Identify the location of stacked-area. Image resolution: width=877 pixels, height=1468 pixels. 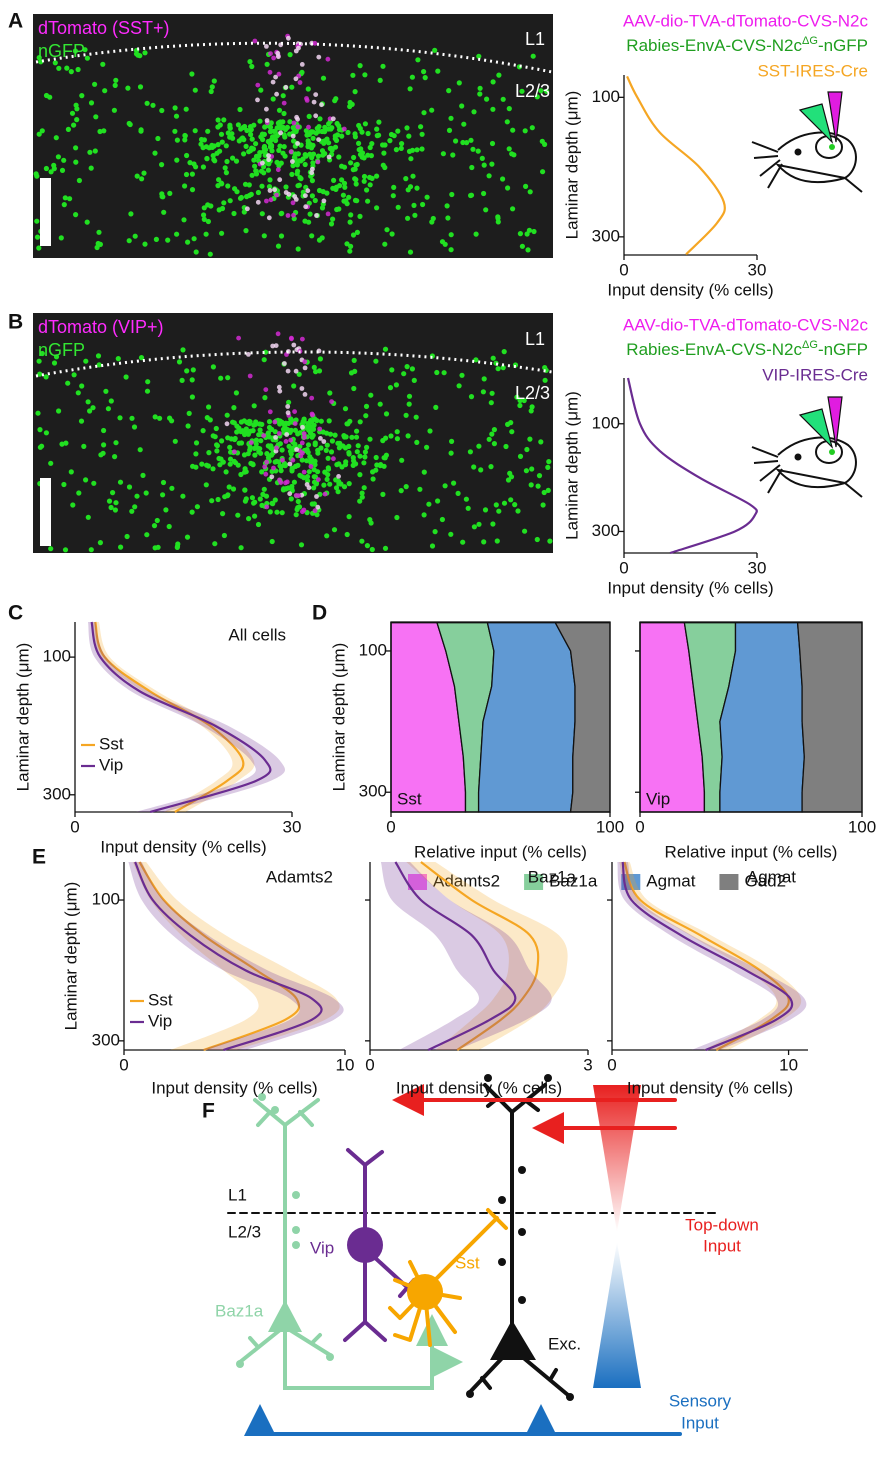
(829, 717).